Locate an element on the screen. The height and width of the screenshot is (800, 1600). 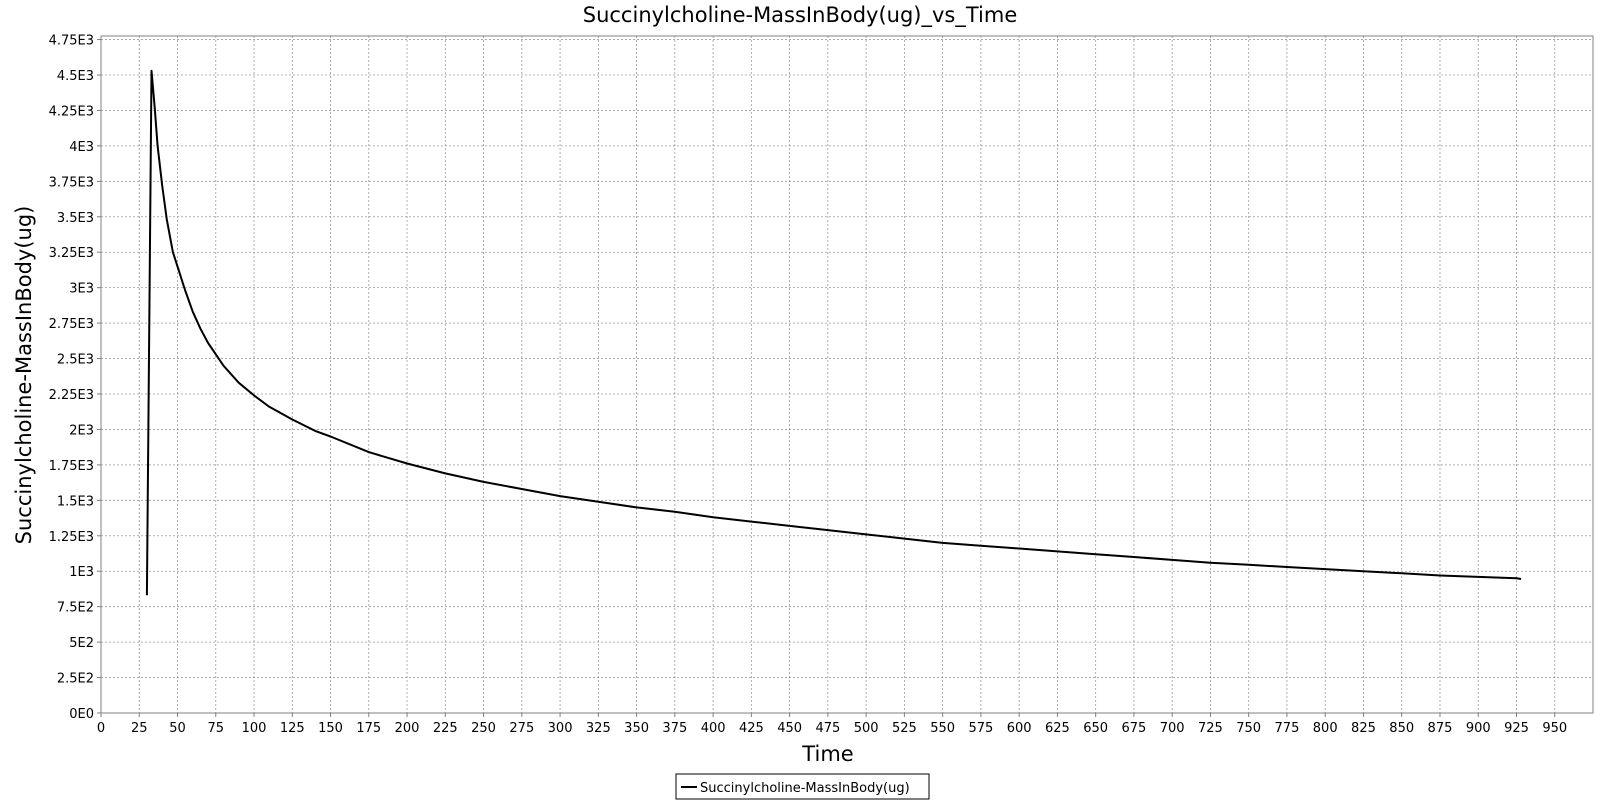
x-tick-label: 625 is located at coordinates (1057, 728).